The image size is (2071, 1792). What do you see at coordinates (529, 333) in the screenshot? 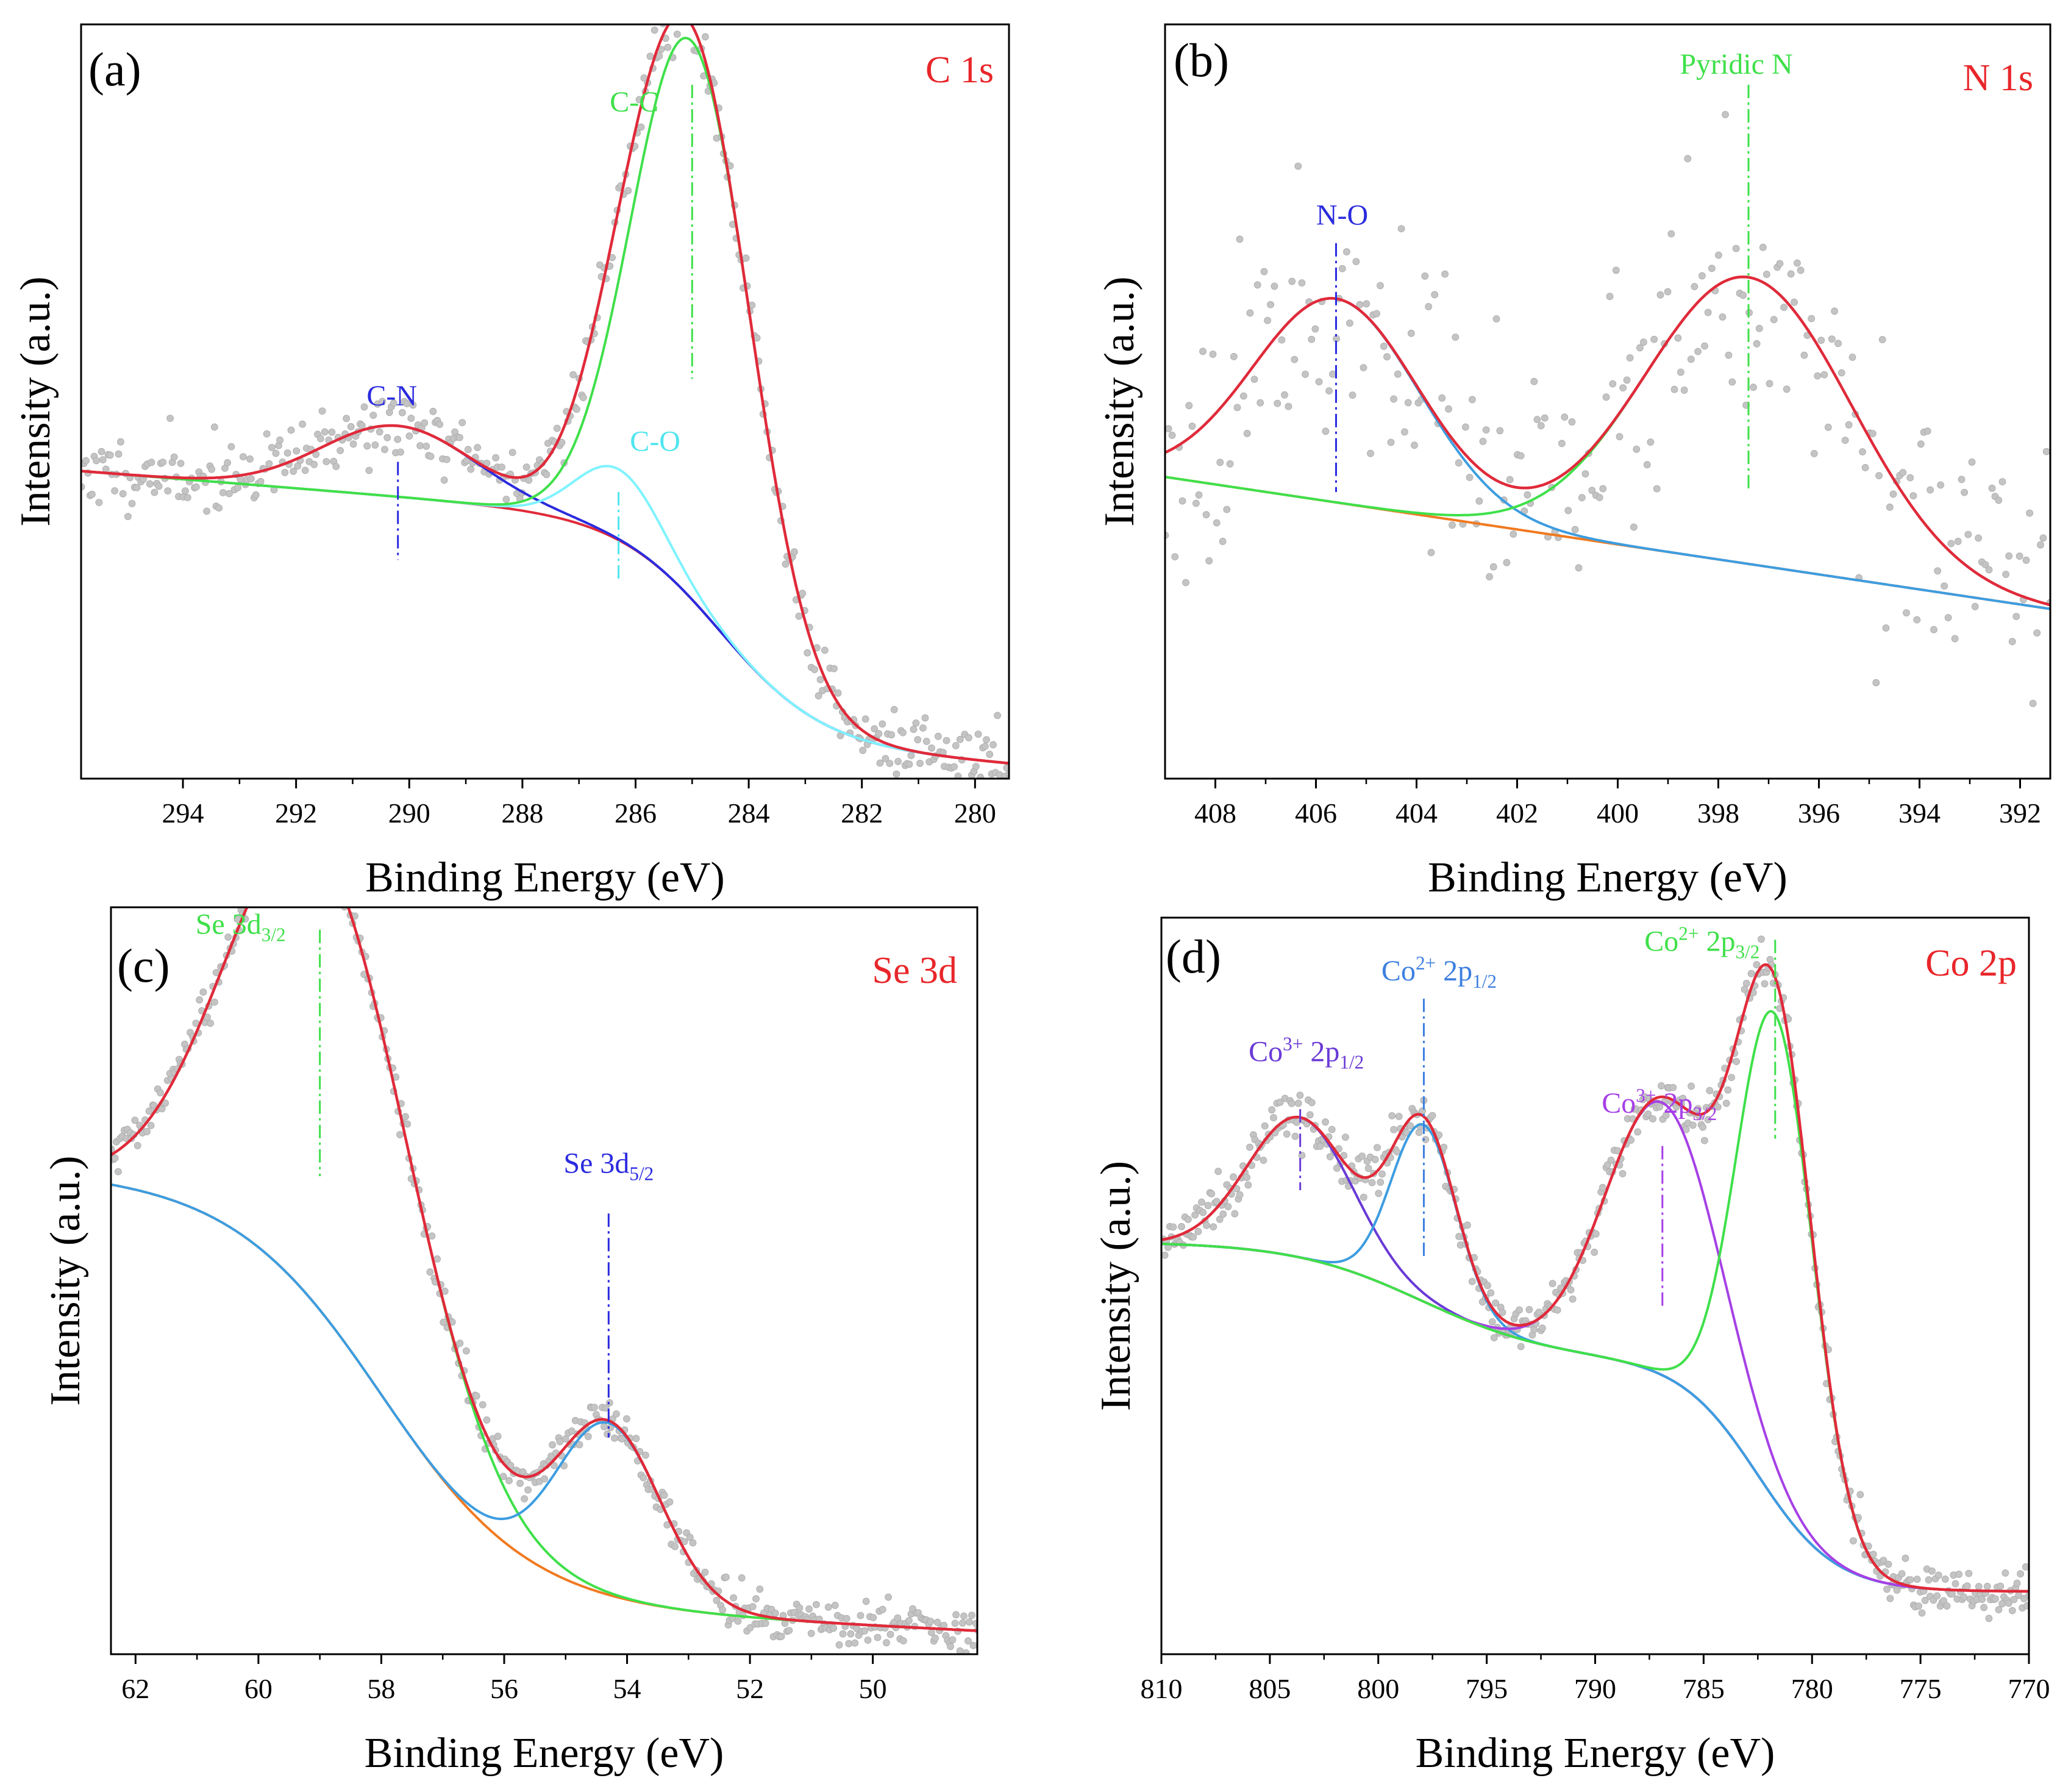
I see `peak-markers: C-N C-O C-C` at bounding box center [529, 333].